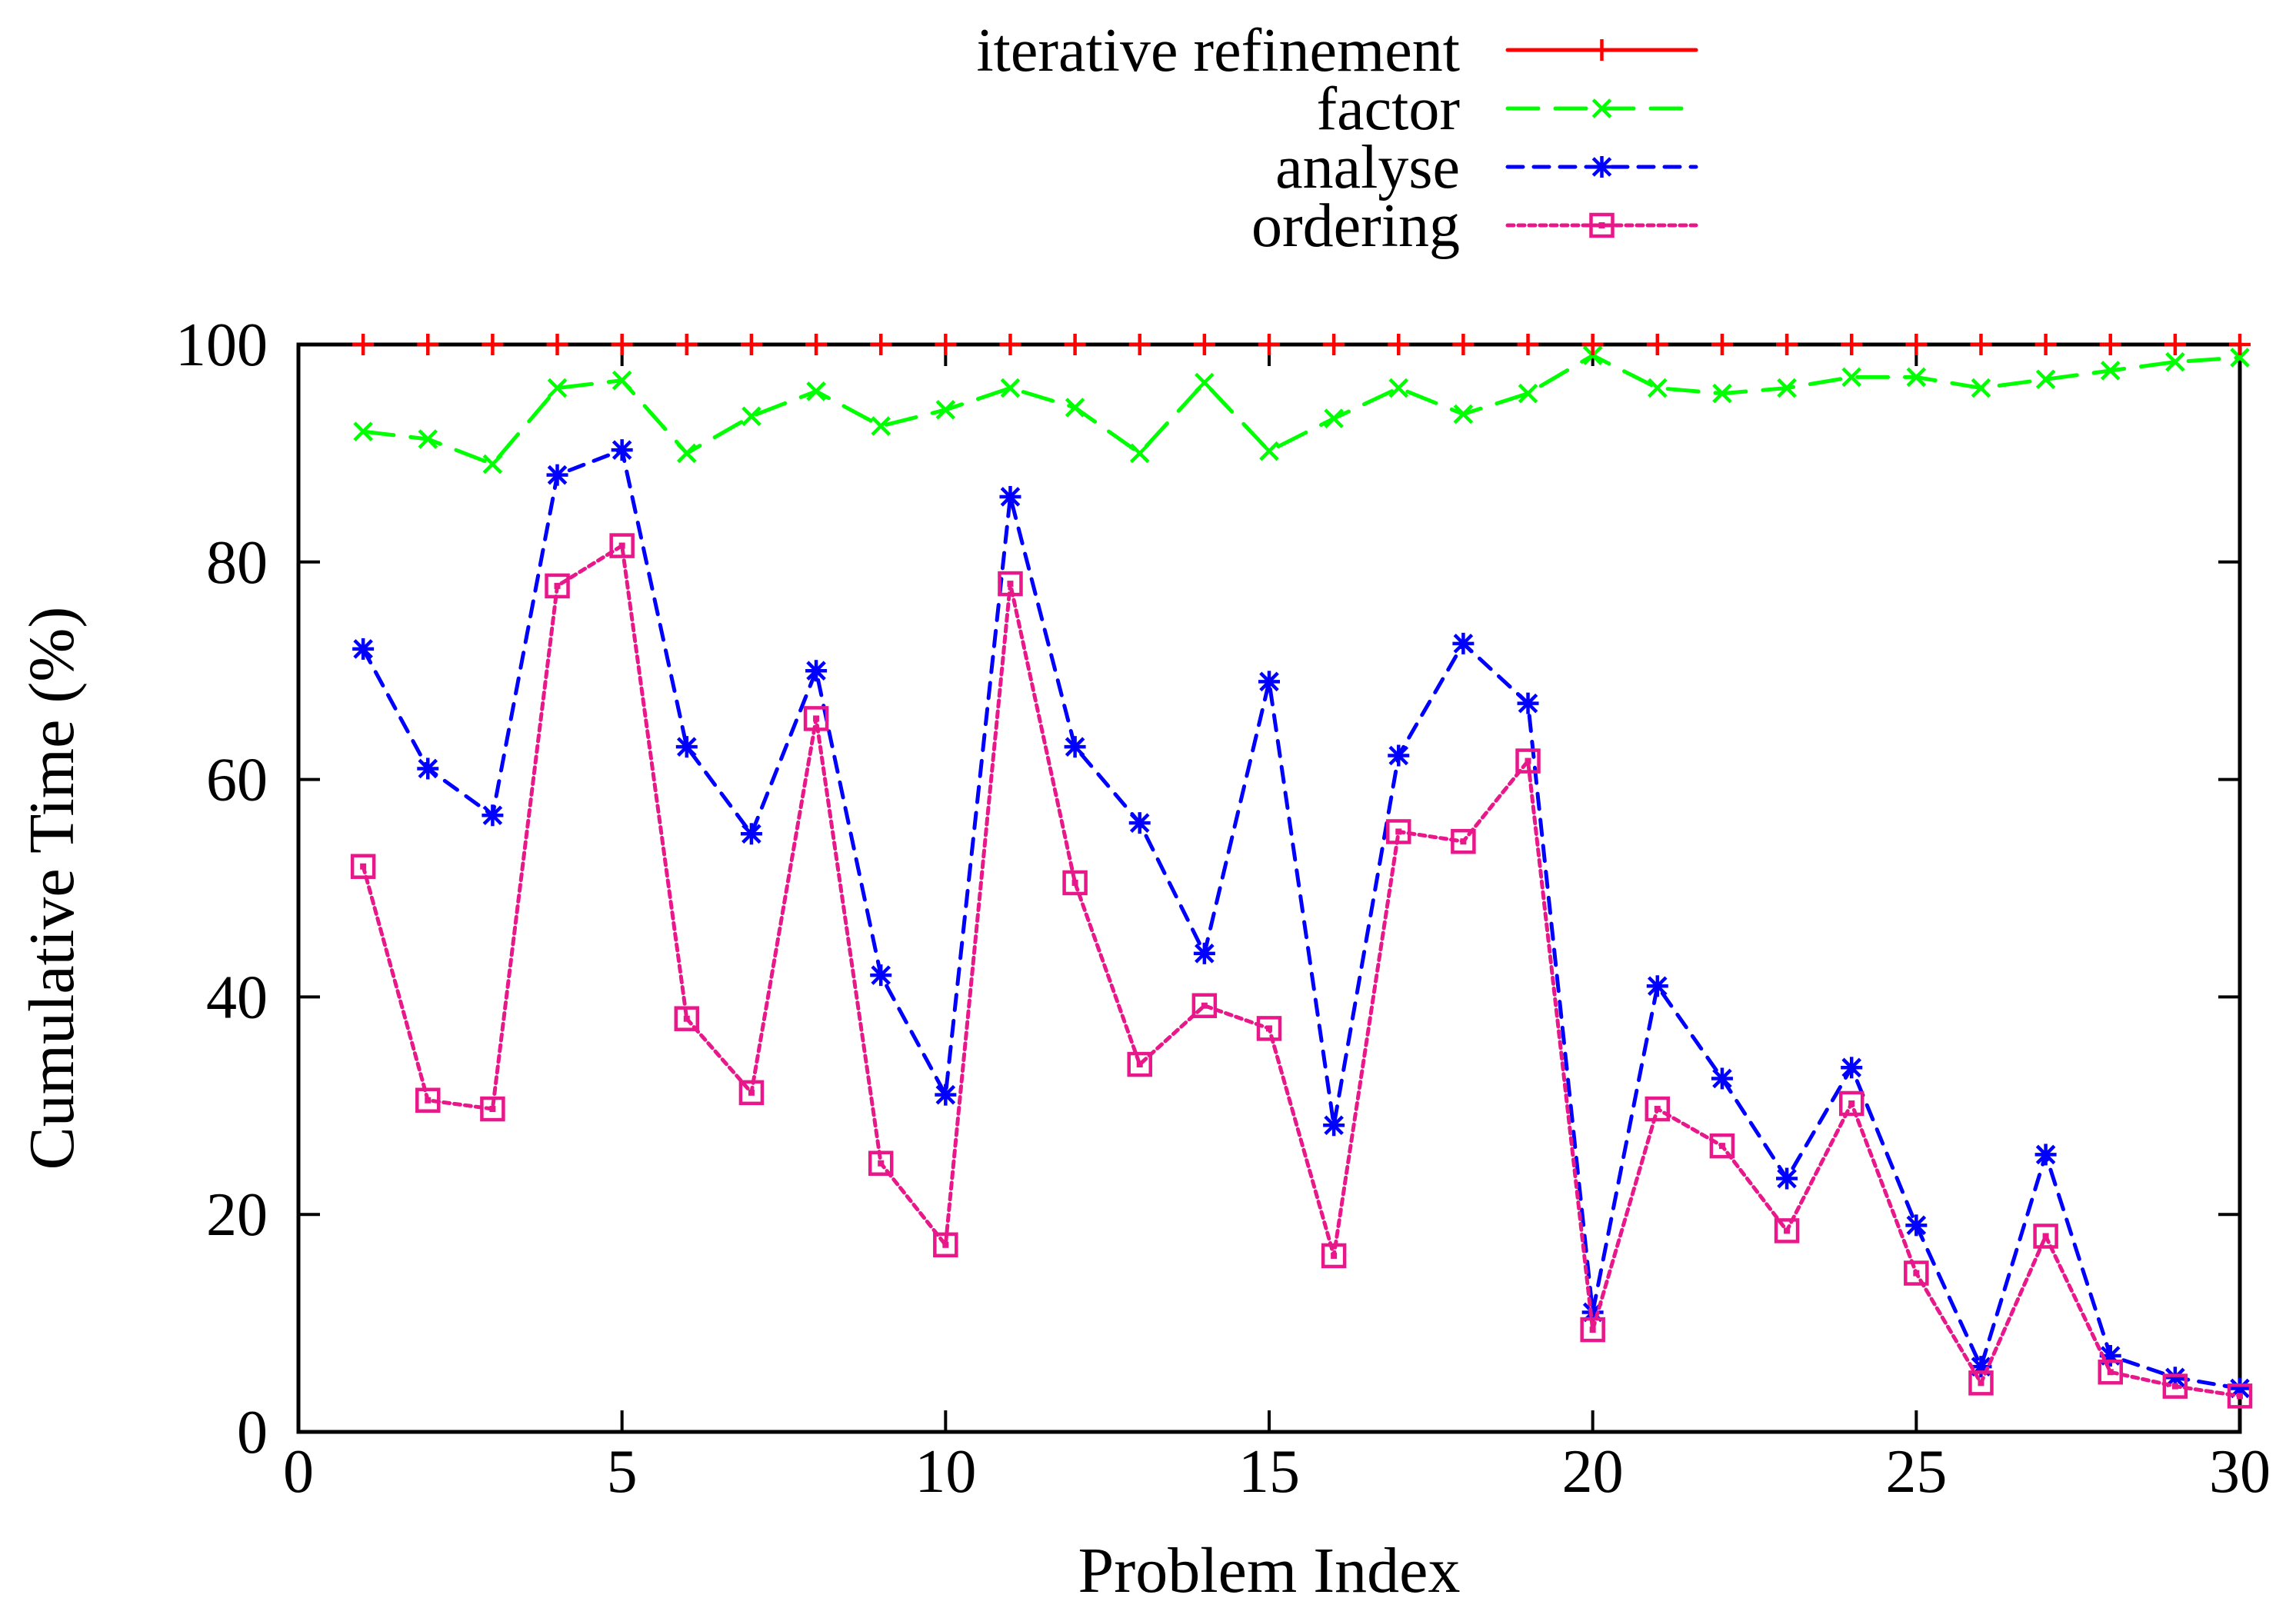 Image resolution: width=2296 pixels, height=1608 pixels. I want to click on x-tick-label: 30, so click(2240, 1472).